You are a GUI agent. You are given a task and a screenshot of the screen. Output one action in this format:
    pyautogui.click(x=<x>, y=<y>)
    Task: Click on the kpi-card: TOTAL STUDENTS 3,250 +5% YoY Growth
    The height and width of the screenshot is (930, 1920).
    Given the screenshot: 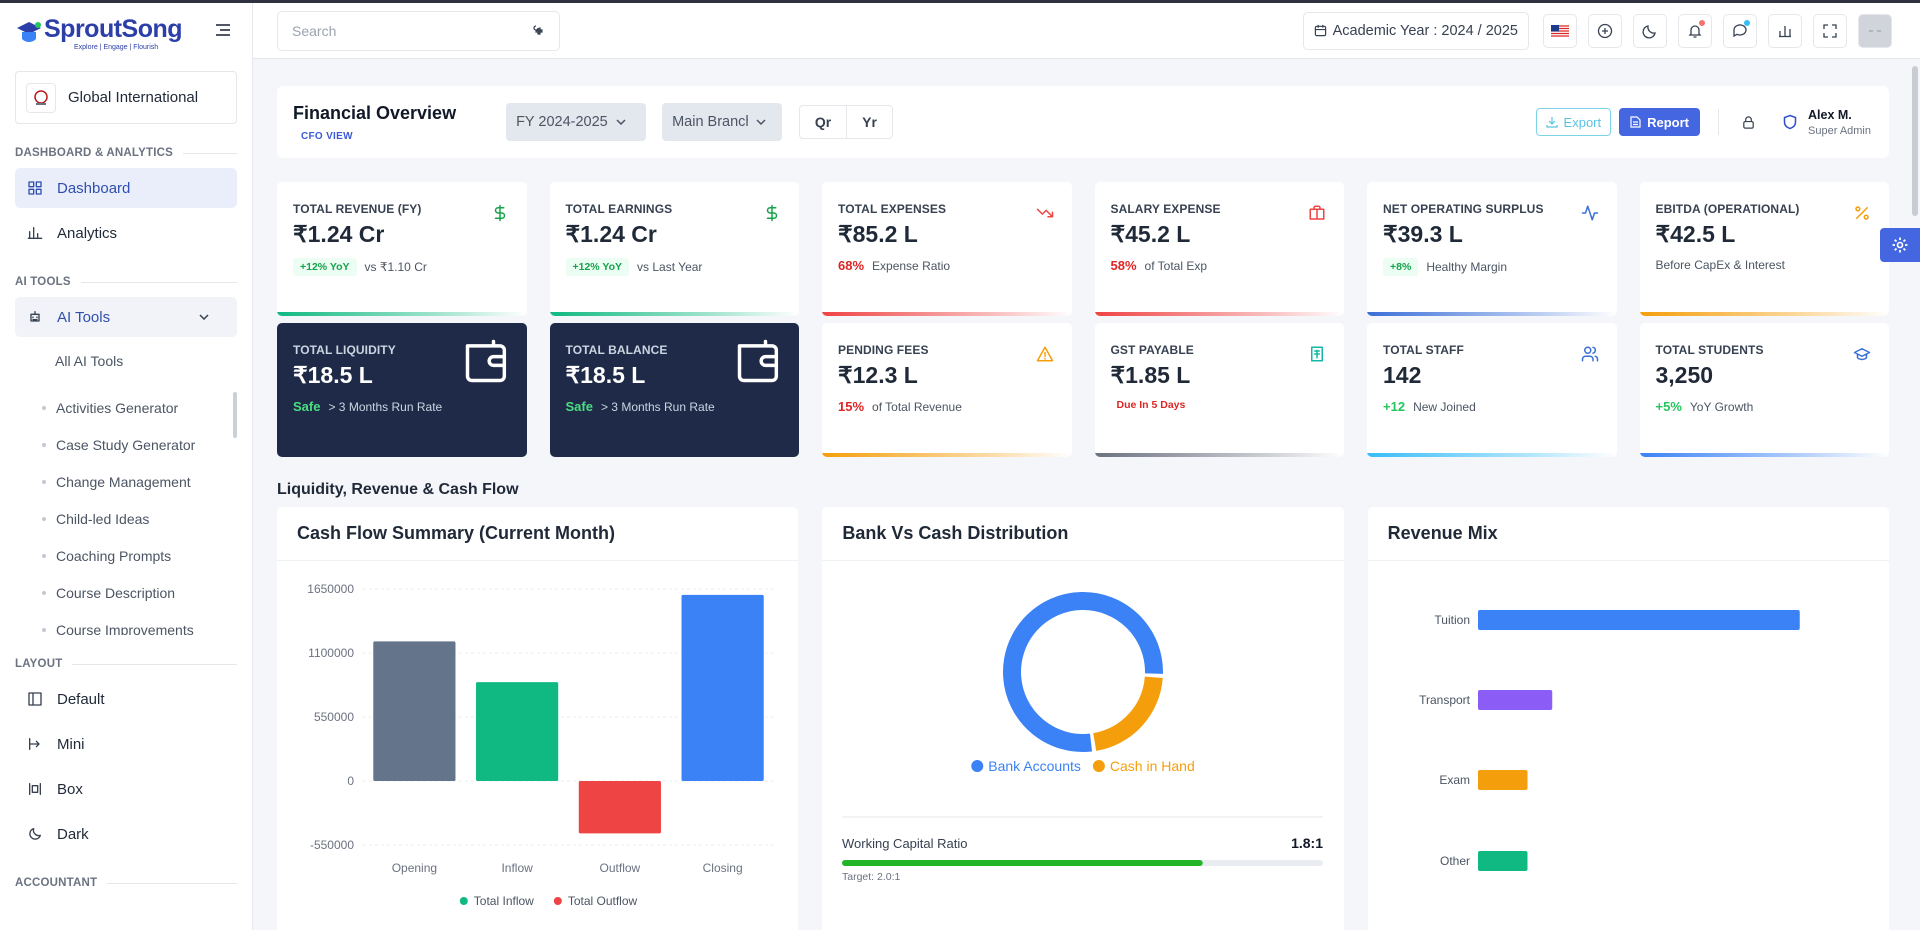 What is the action you would take?
    pyautogui.click(x=1764, y=390)
    